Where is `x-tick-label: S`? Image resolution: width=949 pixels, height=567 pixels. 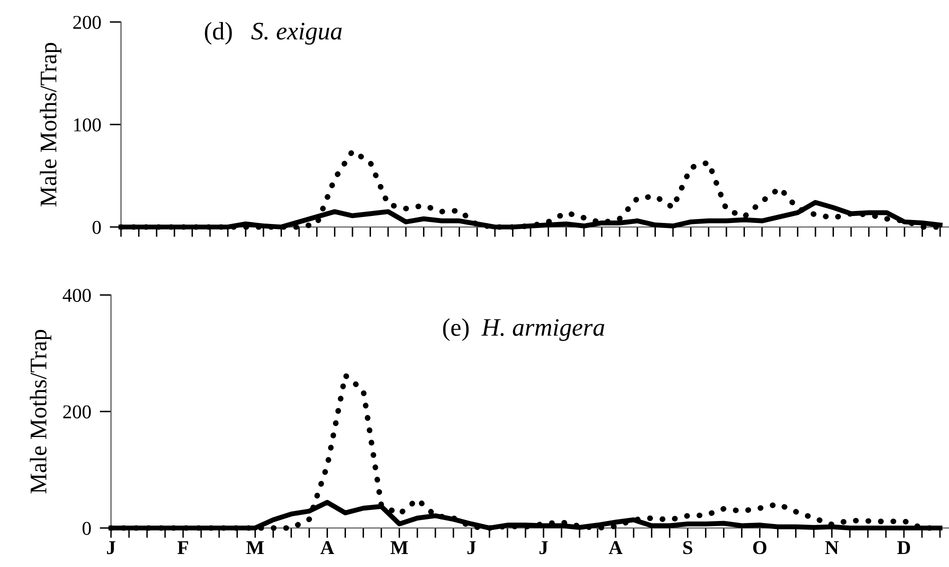 x-tick-label: S is located at coordinates (687, 547).